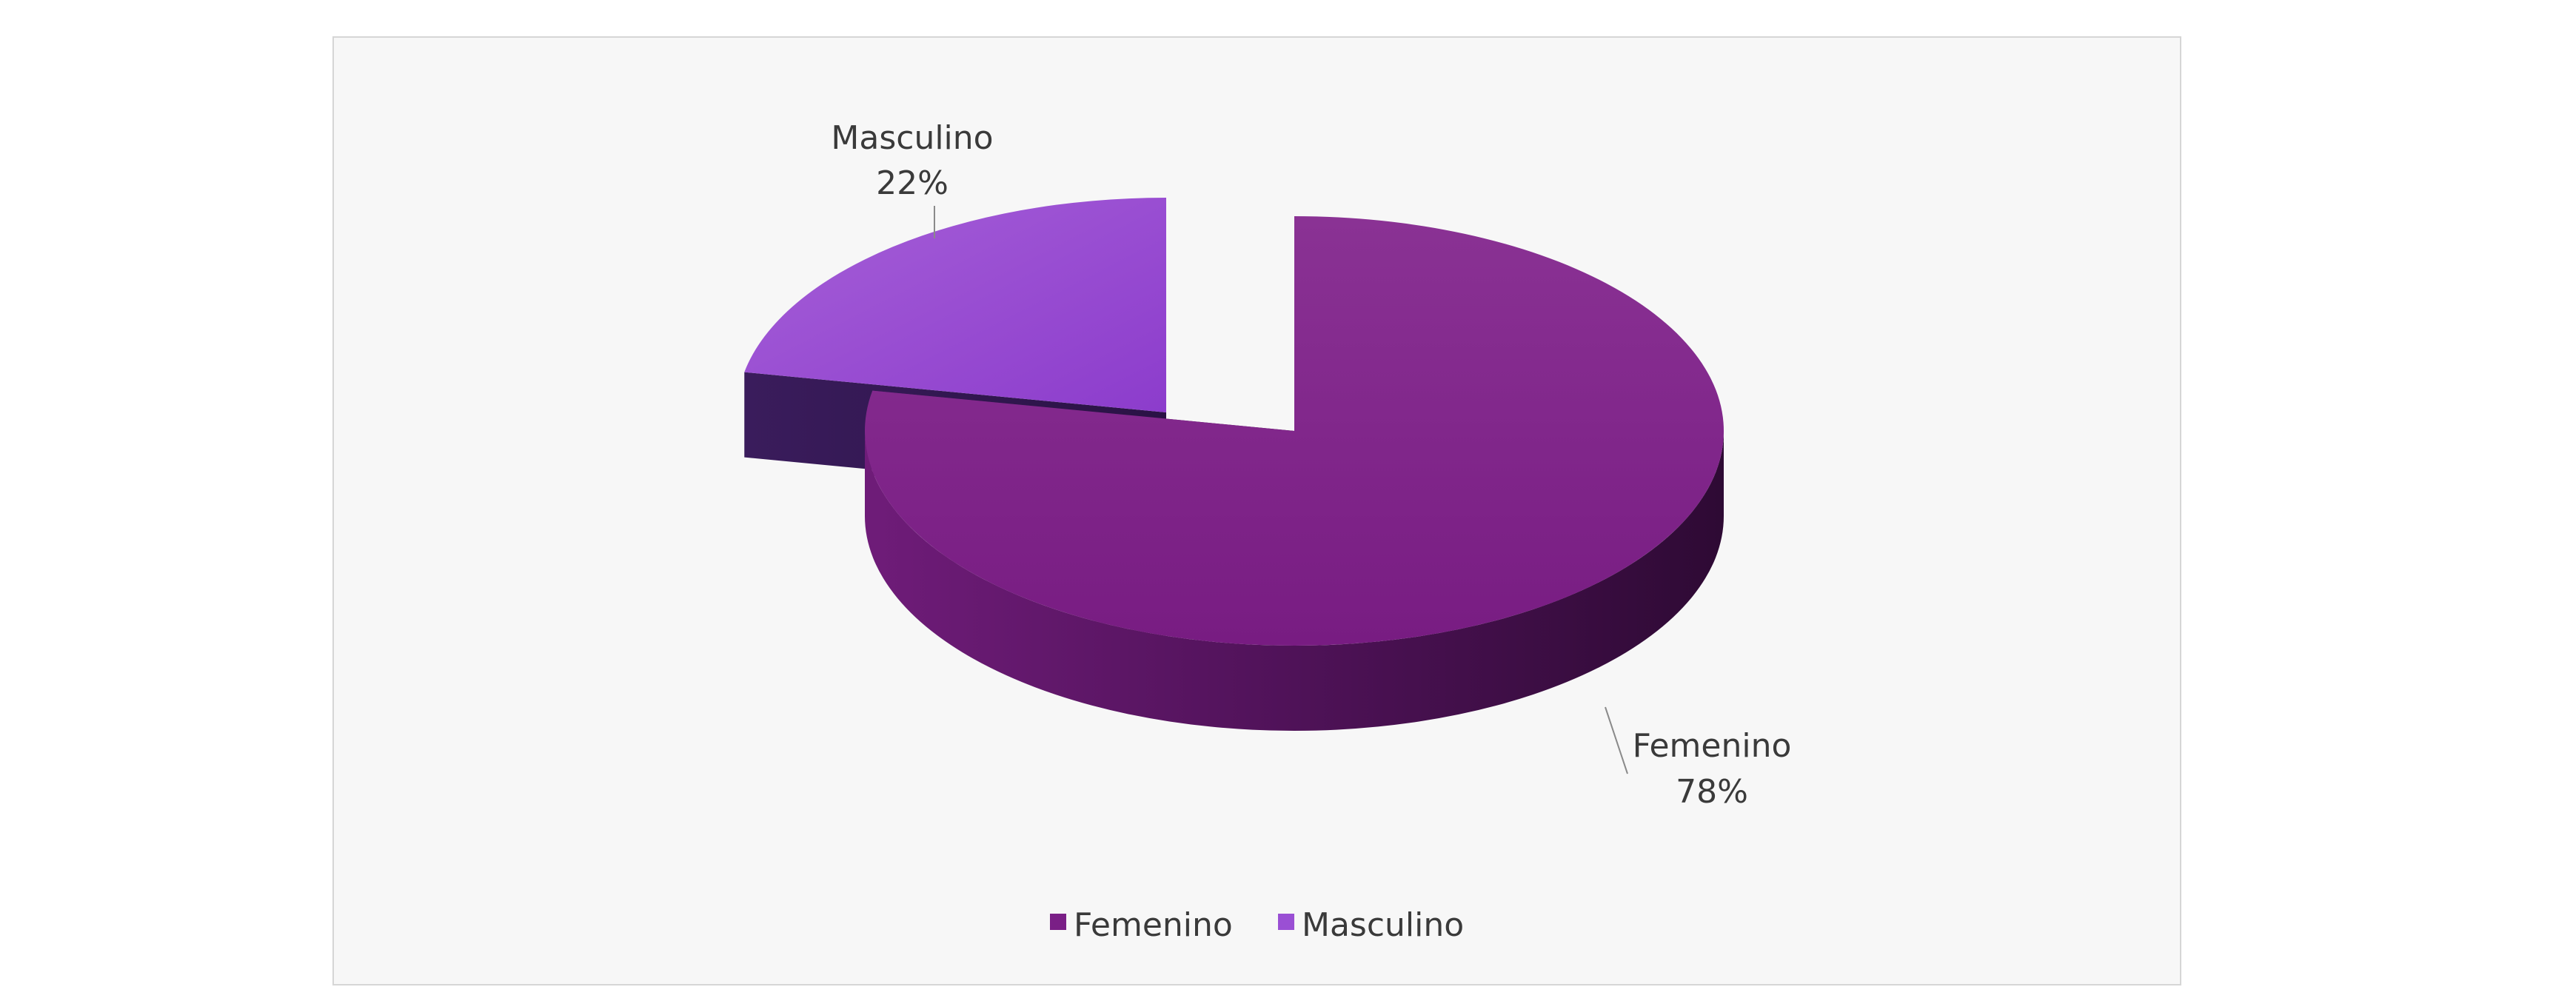 The width and height of the screenshot is (2576, 1004). I want to click on leader-line-femenino, so click(1617, 740).